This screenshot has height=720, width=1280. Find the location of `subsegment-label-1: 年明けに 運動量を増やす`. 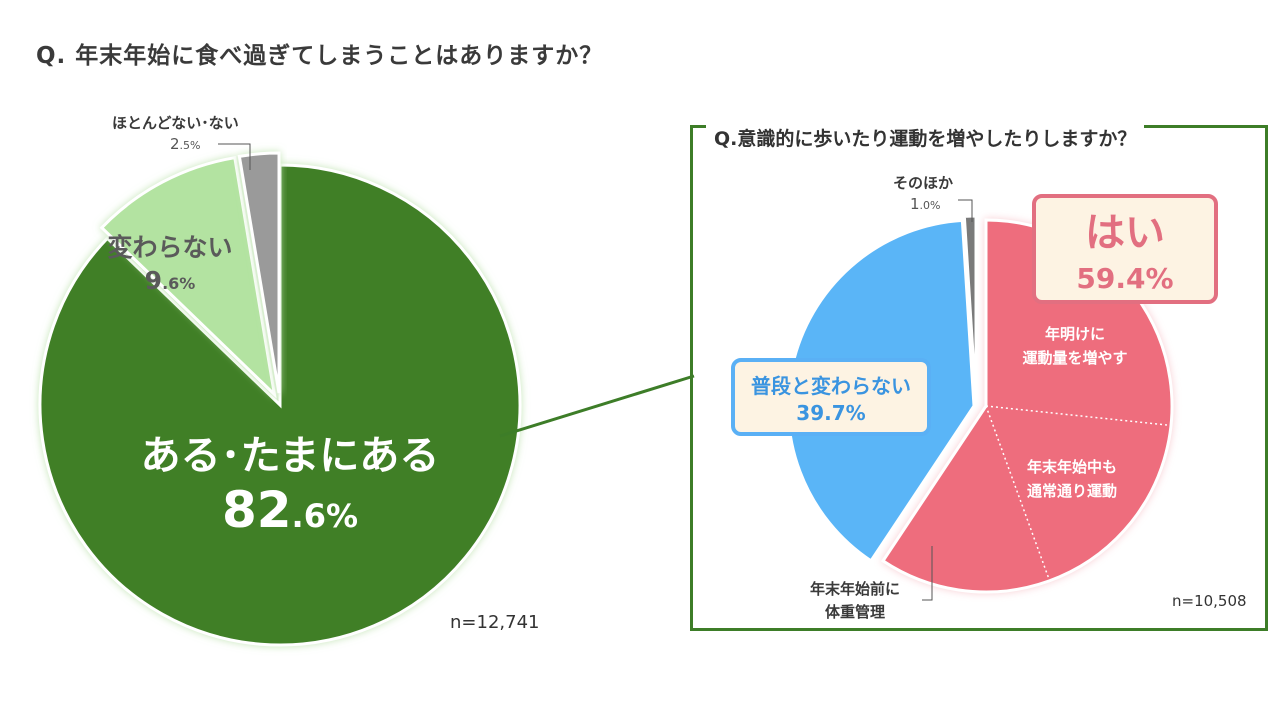

subsegment-label-1: 年明けに 運動量を増やす is located at coordinates (1075, 346).